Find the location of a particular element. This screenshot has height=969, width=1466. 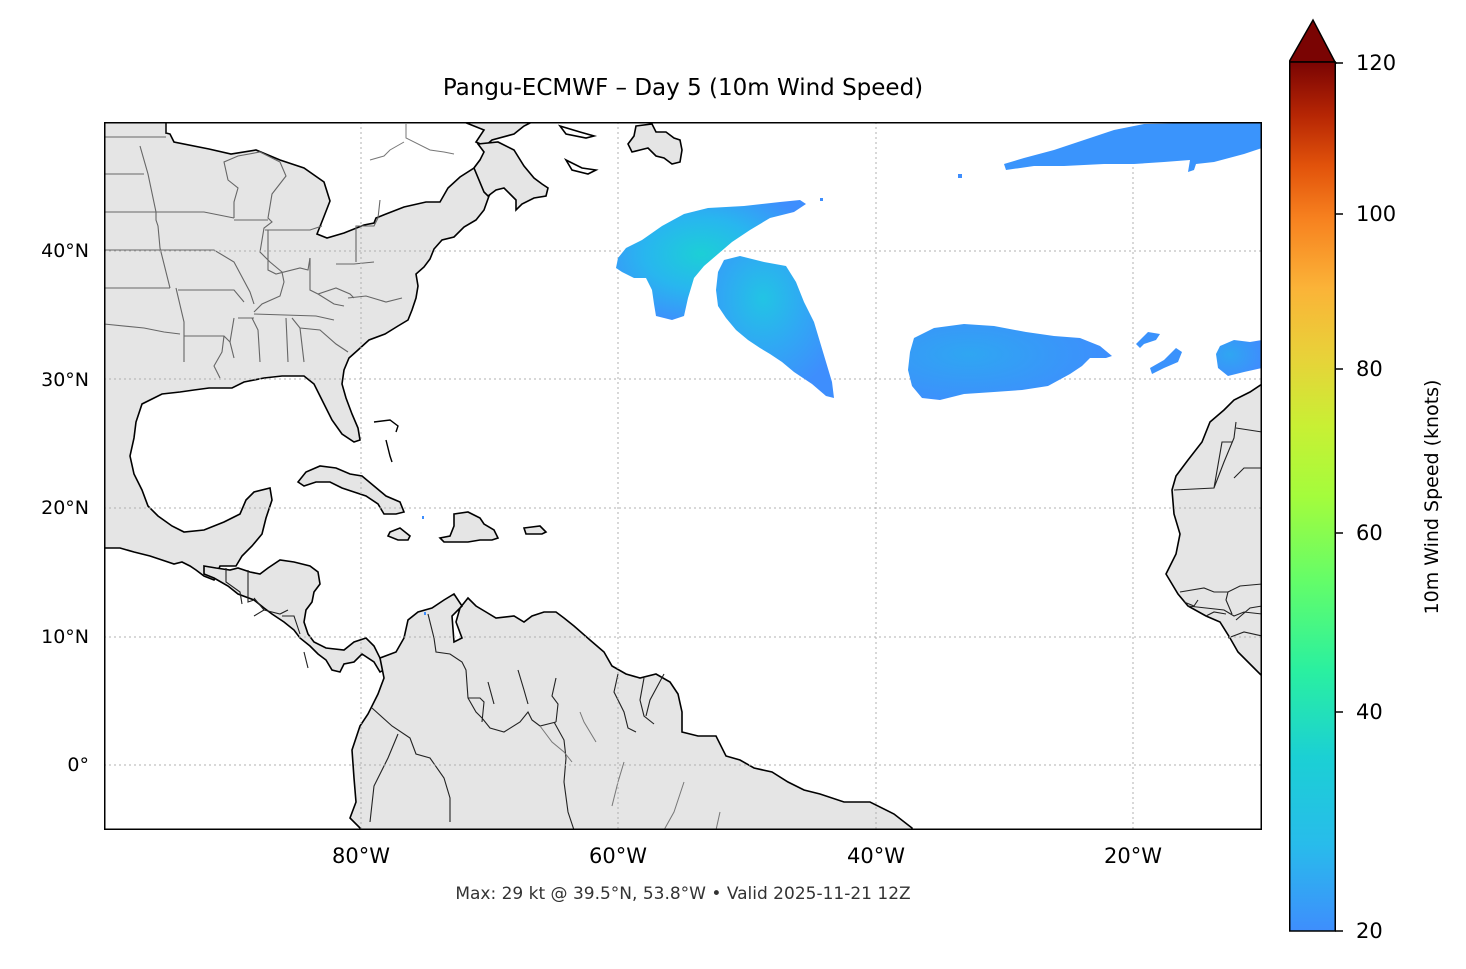

colorbar is located at coordinates (1315, 475).